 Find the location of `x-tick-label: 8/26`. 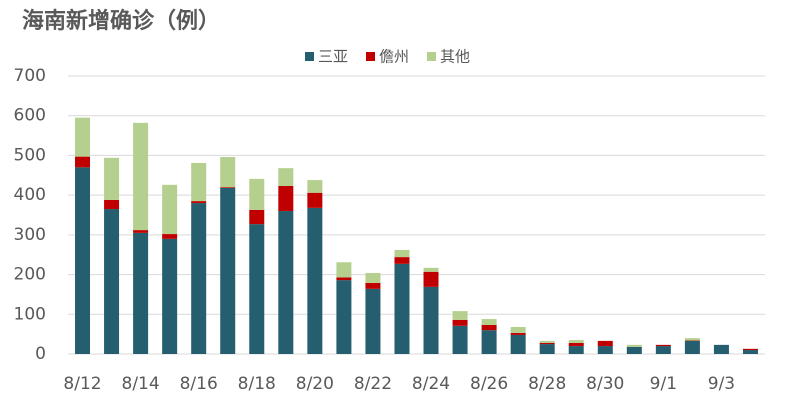

x-tick-label: 8/26 is located at coordinates (489, 384).